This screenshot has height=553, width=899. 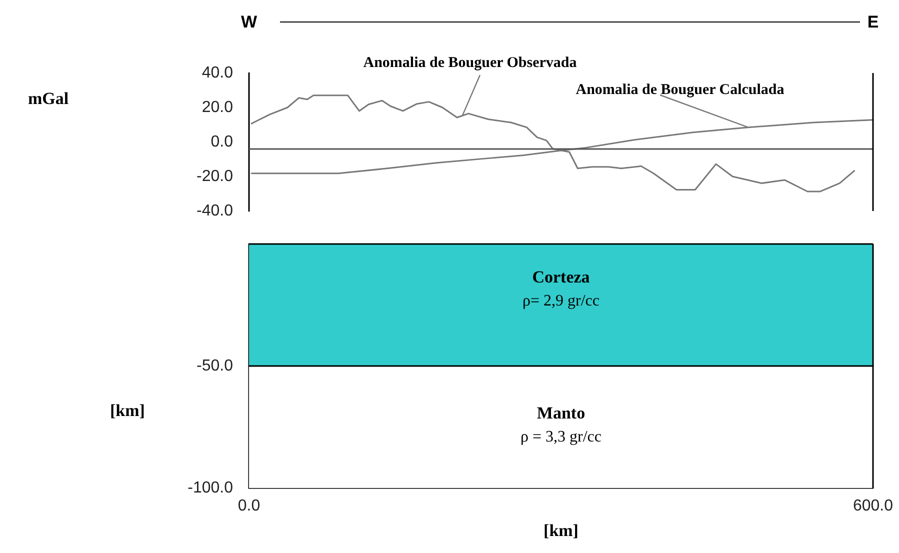 I want to click on y-axis-title: [km], so click(x=127, y=410).